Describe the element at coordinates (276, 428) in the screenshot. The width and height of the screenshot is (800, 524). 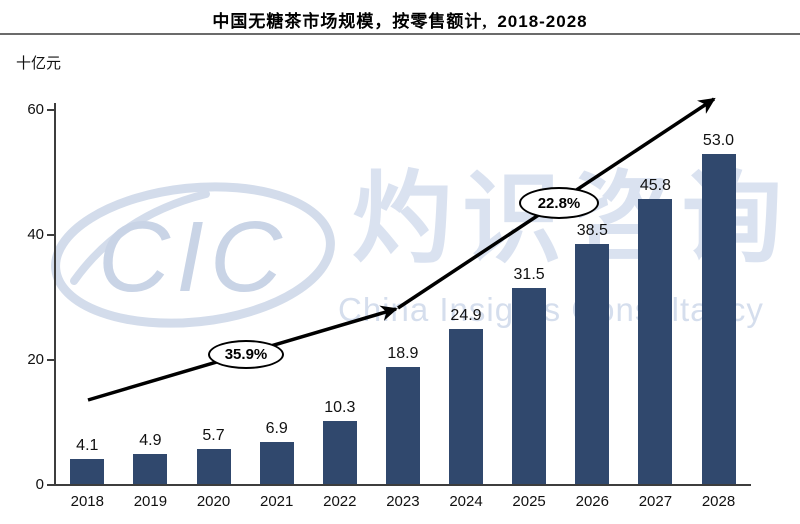
I see `bar-value-label-2021: 6.9` at that location.